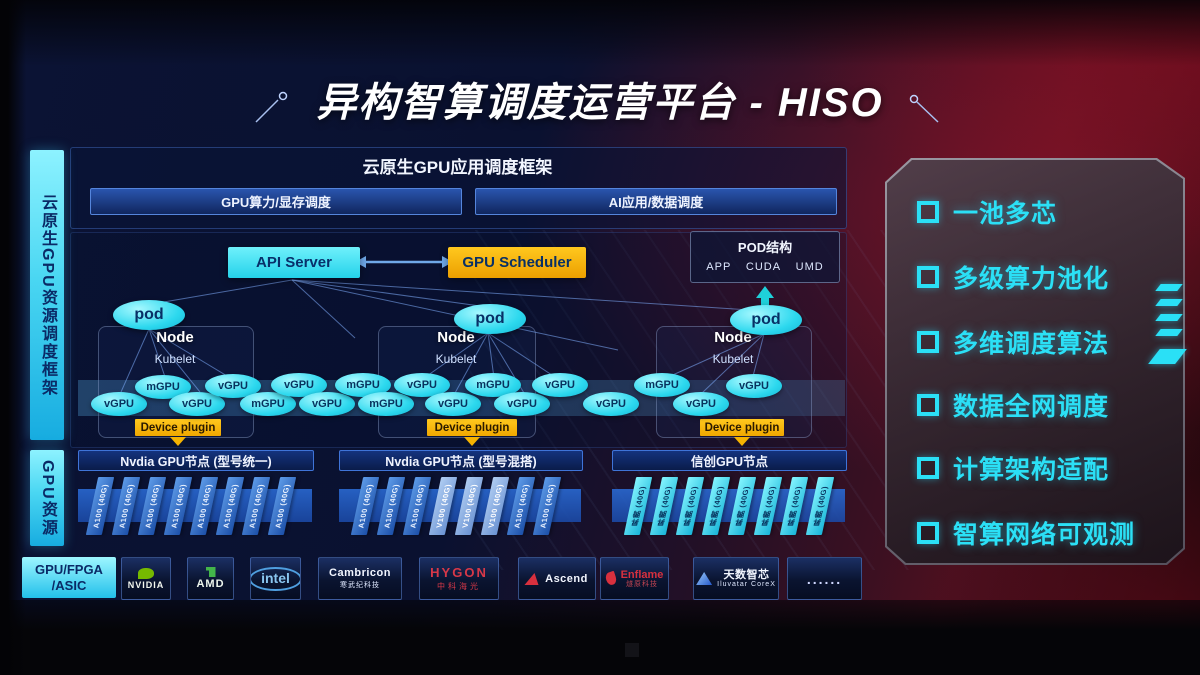  I want to click on vendor-hygon: HYGON 中科海光, so click(459, 578).